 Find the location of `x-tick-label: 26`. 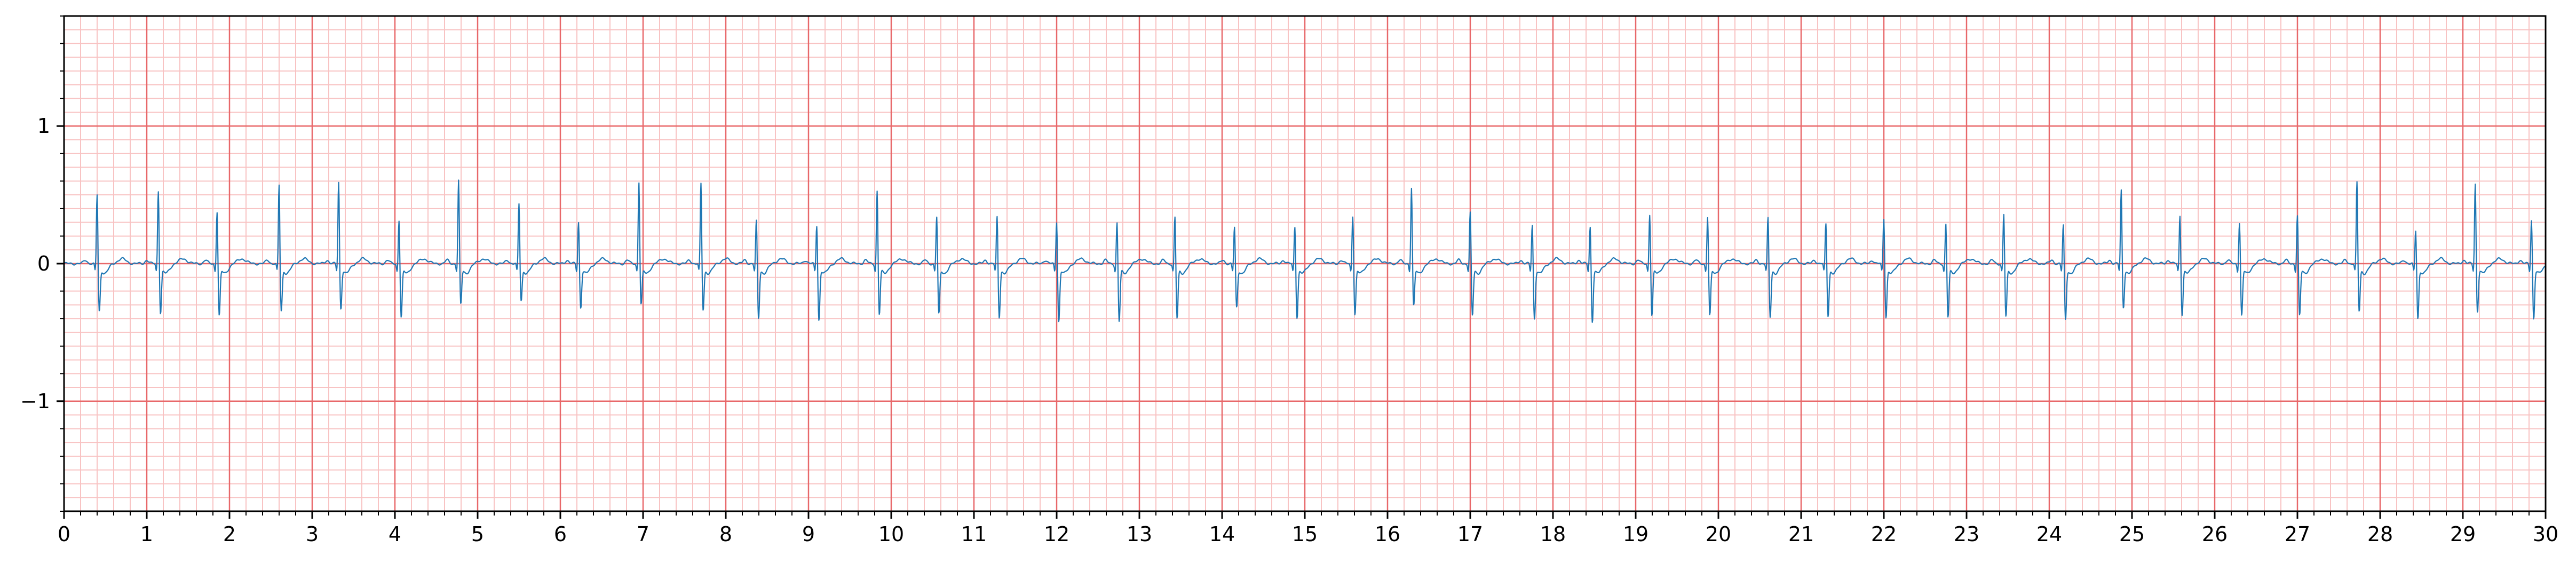

x-tick-label: 26 is located at coordinates (2215, 534).